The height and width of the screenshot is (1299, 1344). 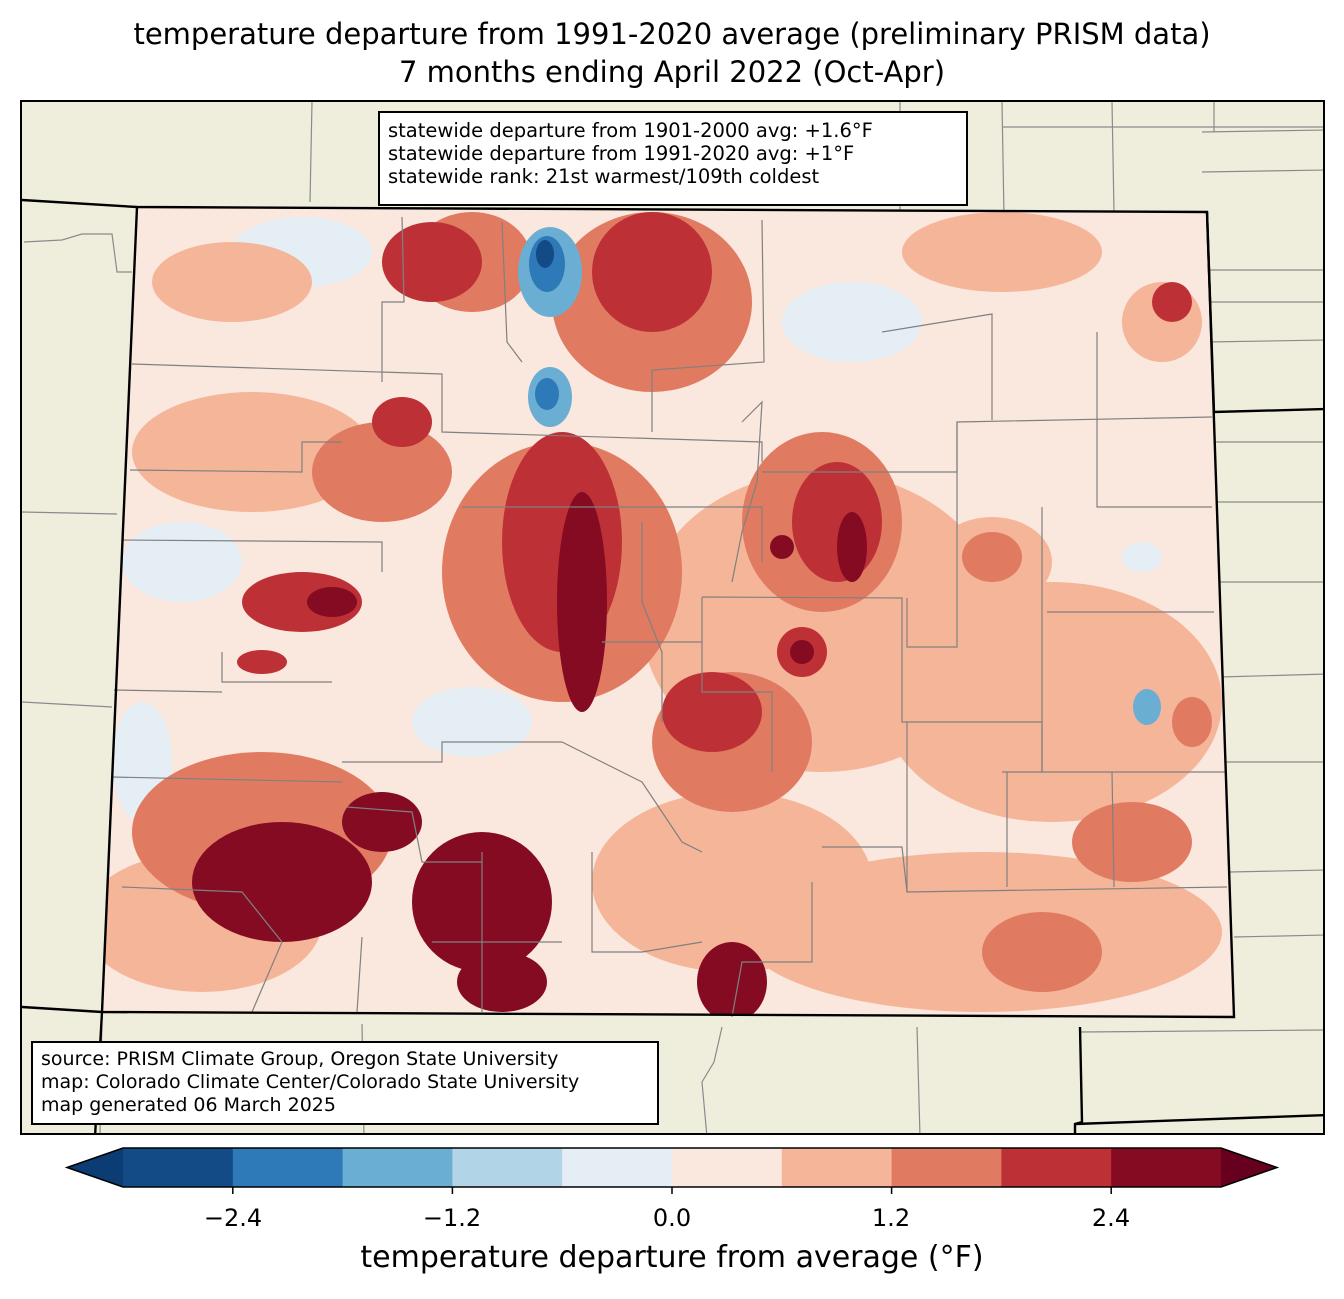 I want to click on colorbar-tick-label: 2.4, so click(x=1111, y=1218).